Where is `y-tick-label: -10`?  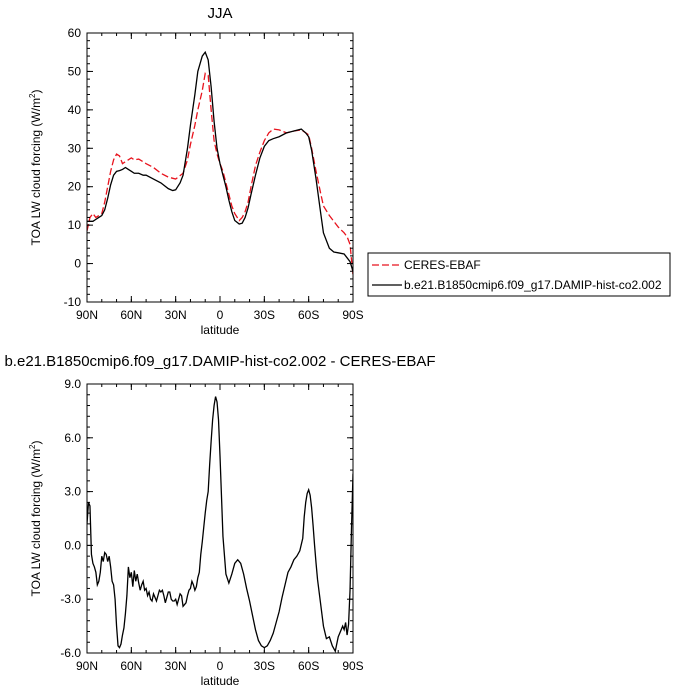 y-tick-label: -10 is located at coordinates (73, 302).